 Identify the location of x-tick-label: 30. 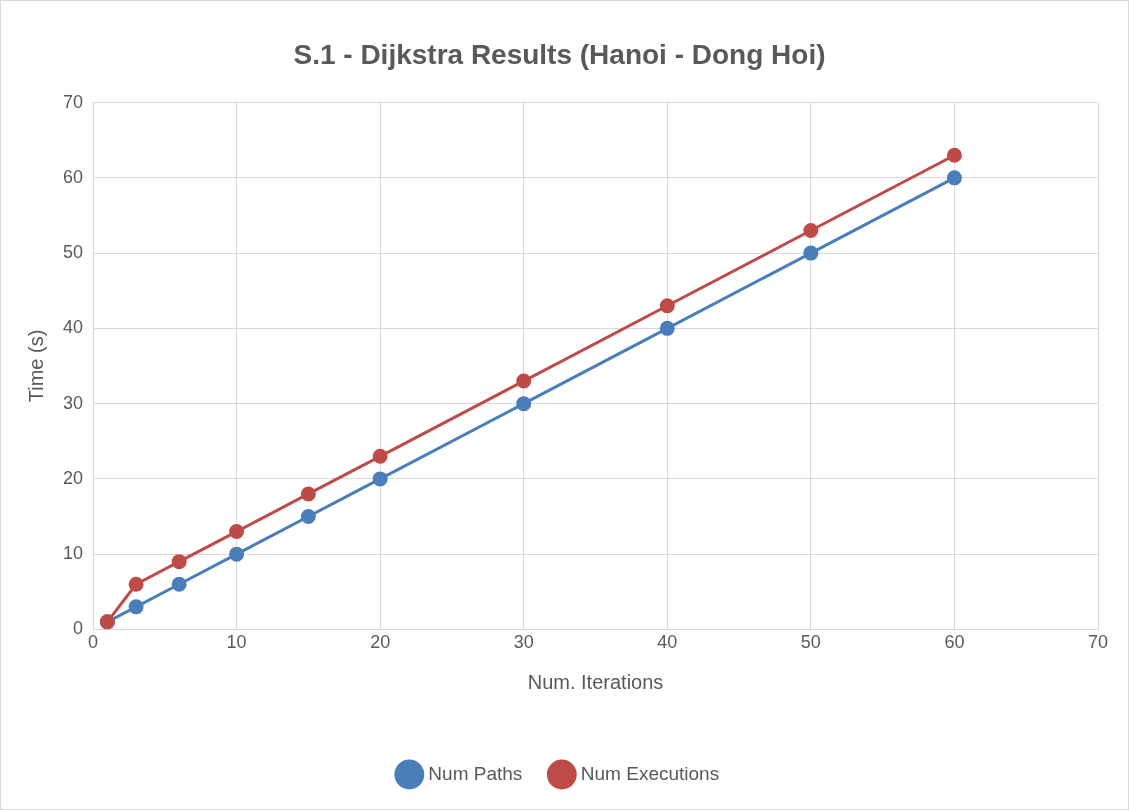
(523, 642).